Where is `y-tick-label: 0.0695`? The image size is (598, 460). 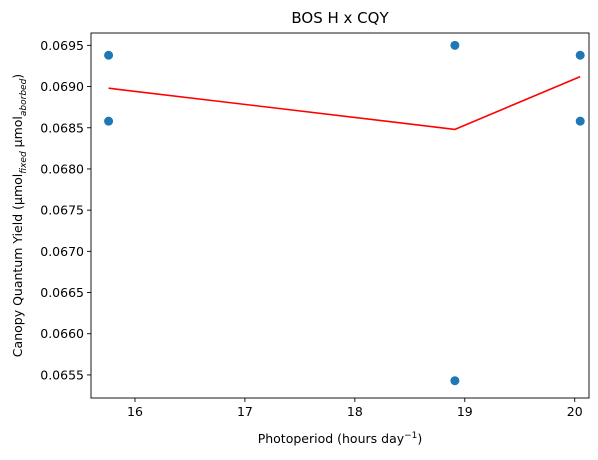
y-tick-label: 0.0695 is located at coordinates (62, 45).